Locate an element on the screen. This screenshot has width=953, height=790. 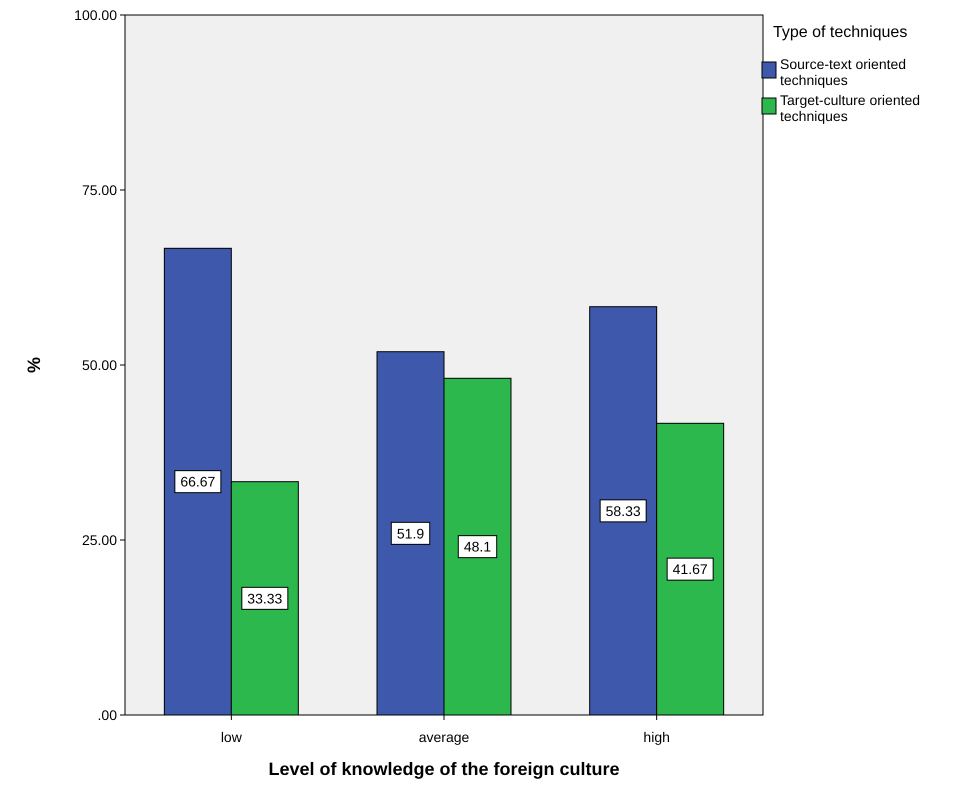
y-tick-label: 75.00 is located at coordinates (100, 190).